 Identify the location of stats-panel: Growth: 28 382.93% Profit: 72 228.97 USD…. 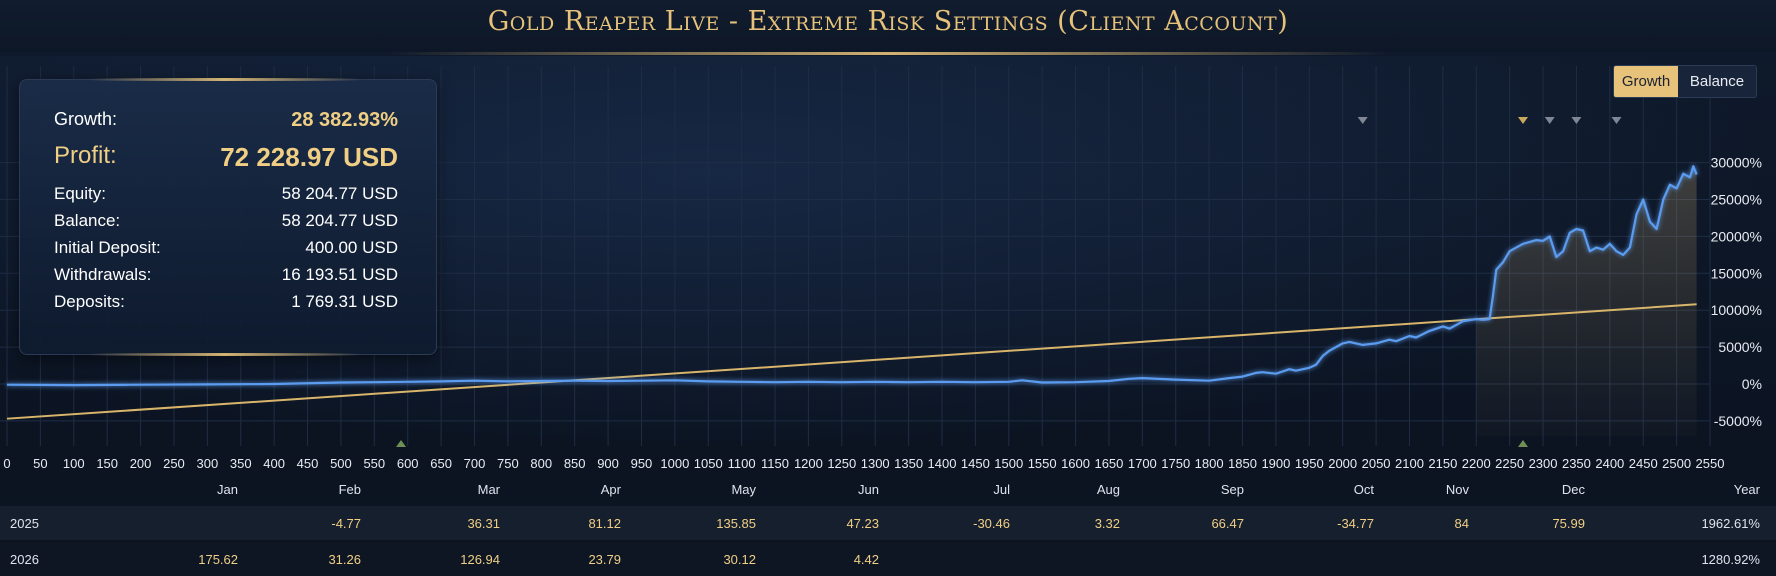
(228, 217).